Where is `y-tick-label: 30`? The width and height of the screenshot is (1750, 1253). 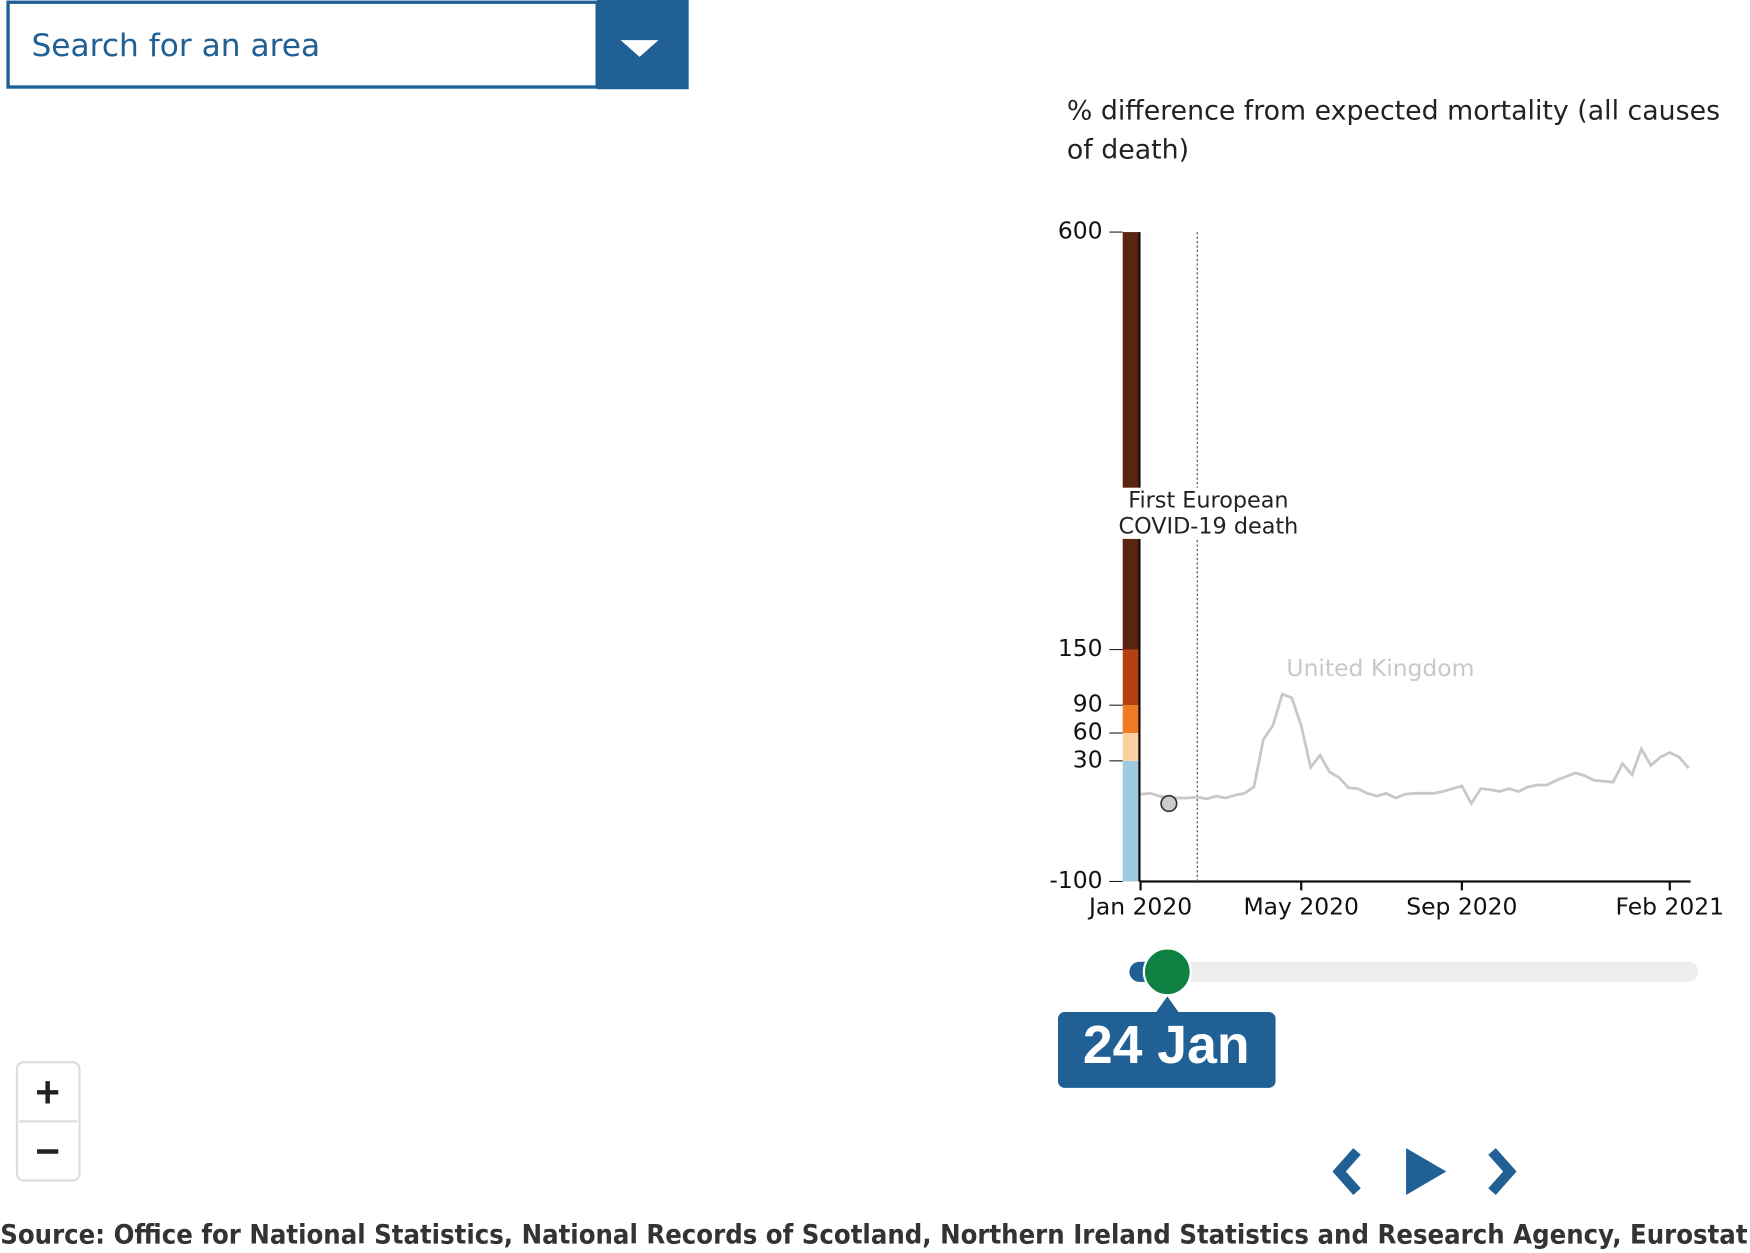
y-tick-label: 30 is located at coordinates (1088, 759).